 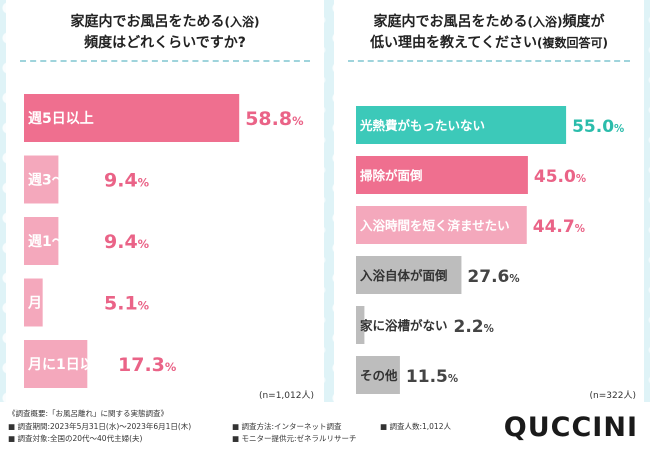 What do you see at coordinates (404, 325) in the screenshot?
I see `right-category-label-4: 家に浴槽がない` at bounding box center [404, 325].